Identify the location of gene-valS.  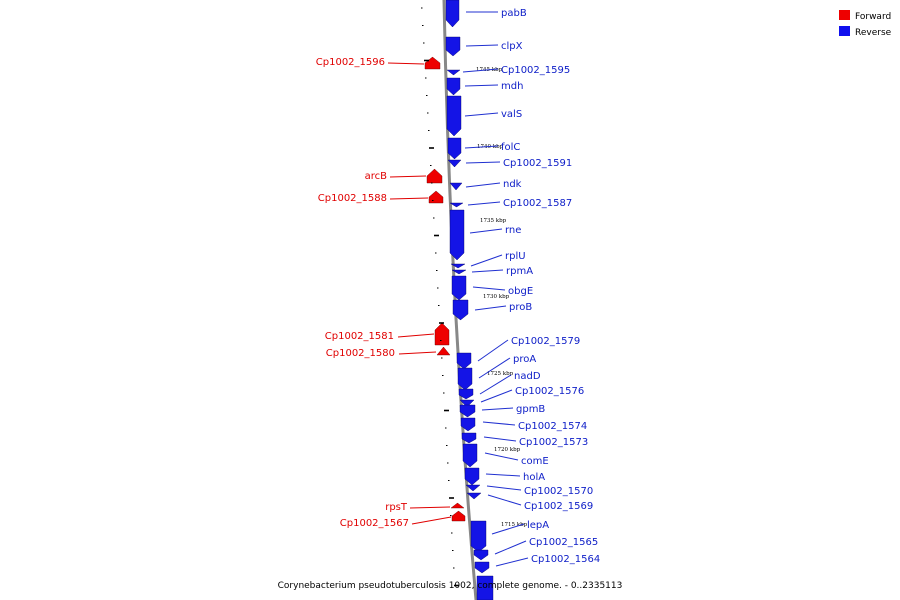
(454, 116).